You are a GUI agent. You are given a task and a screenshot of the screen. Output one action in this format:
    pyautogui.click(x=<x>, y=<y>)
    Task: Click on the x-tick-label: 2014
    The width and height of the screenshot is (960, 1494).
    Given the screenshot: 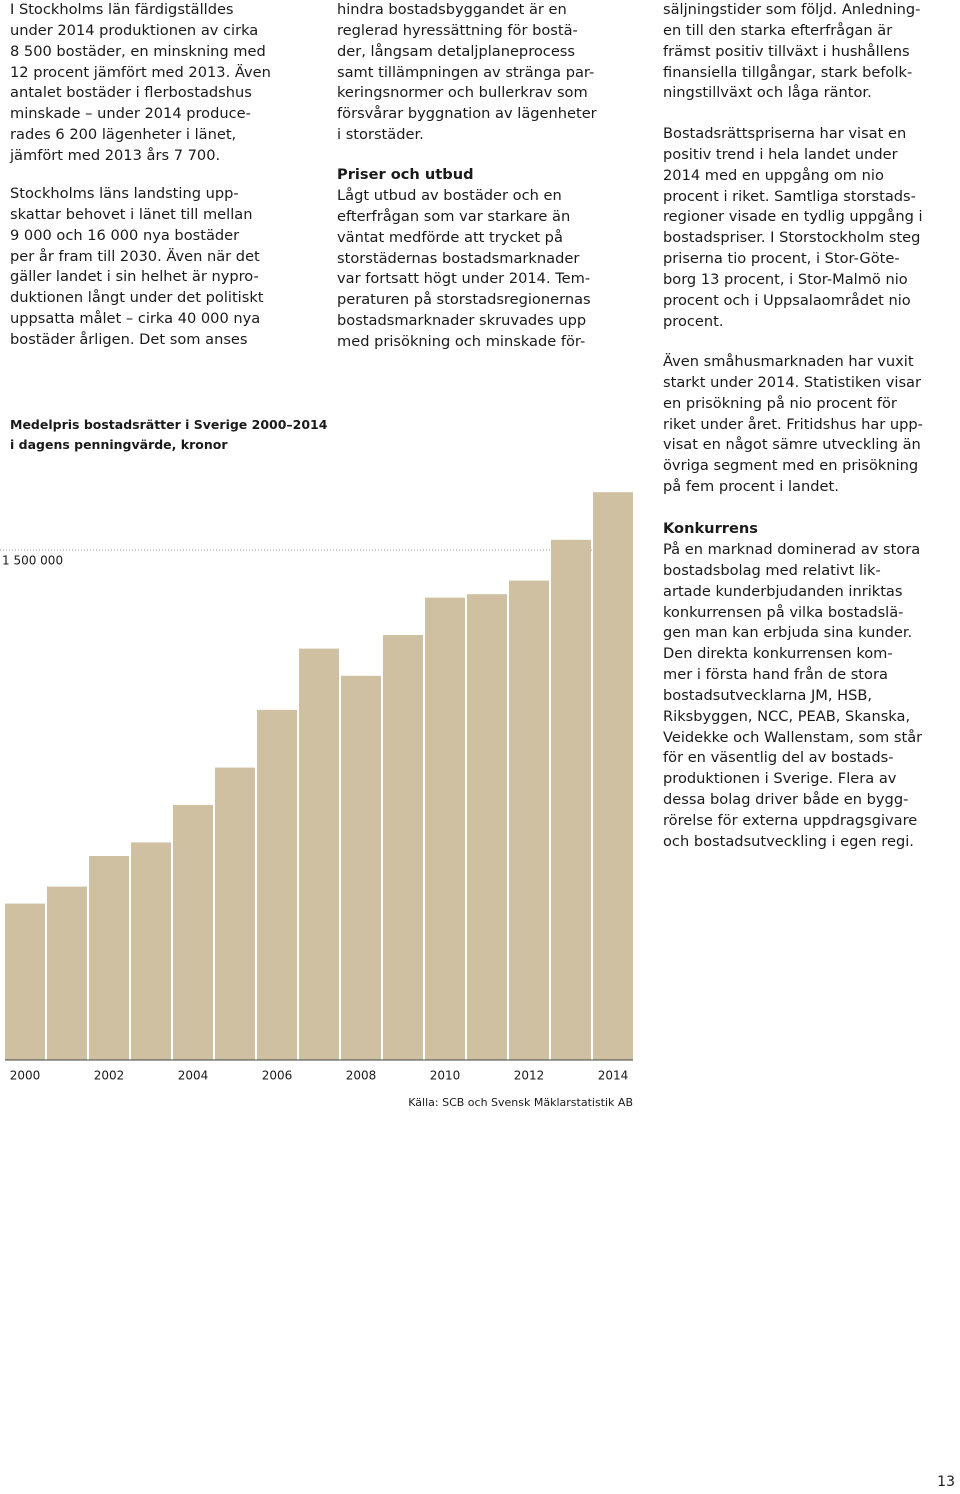 What is the action you would take?
    pyautogui.click(x=613, y=1076)
    